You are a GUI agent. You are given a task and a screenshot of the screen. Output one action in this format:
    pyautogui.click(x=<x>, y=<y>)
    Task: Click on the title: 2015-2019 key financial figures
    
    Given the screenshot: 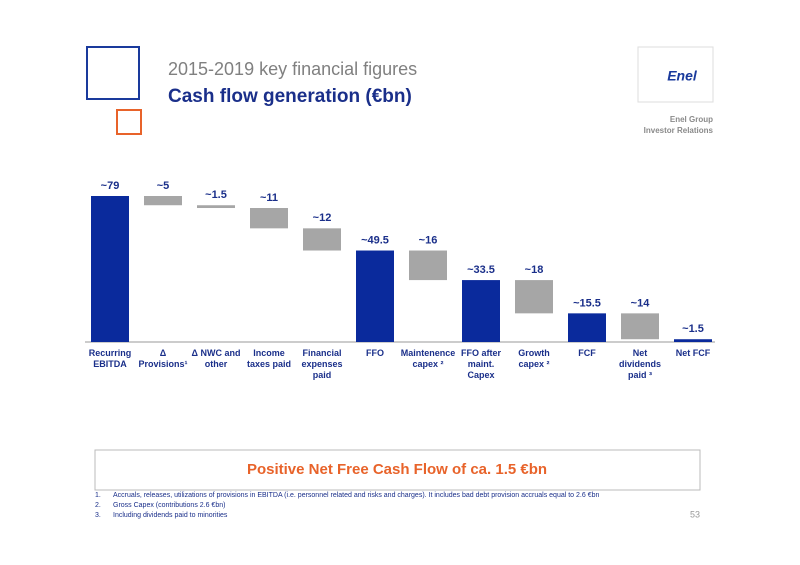 What is the action you would take?
    pyautogui.click(x=292, y=69)
    